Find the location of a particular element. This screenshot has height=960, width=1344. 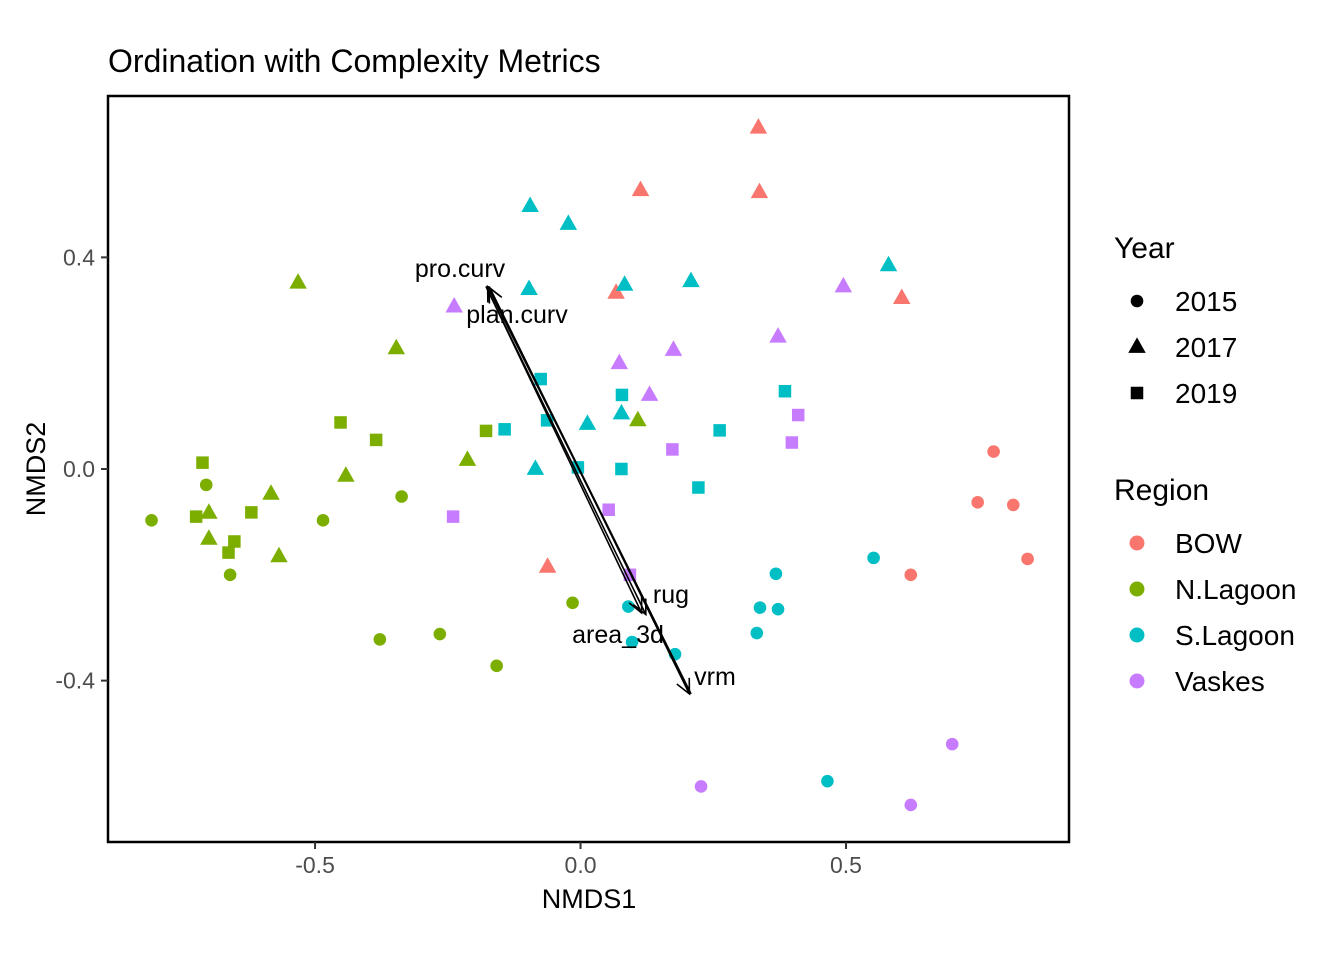

legend-label-2015: 2015 is located at coordinates (1206, 301).